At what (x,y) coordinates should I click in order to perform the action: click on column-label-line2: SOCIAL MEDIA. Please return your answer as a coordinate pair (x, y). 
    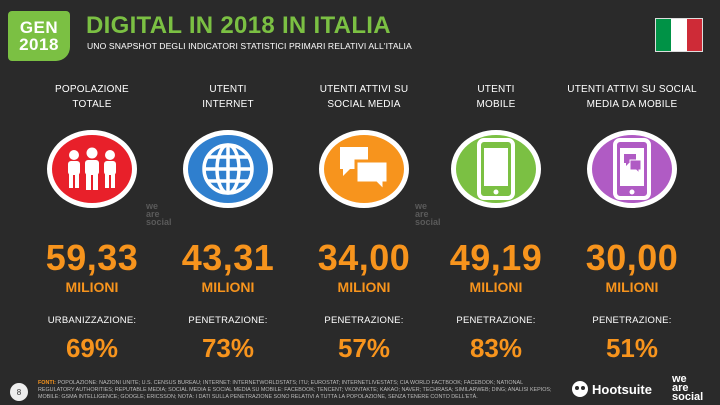
    Looking at the image, I should click on (364, 104).